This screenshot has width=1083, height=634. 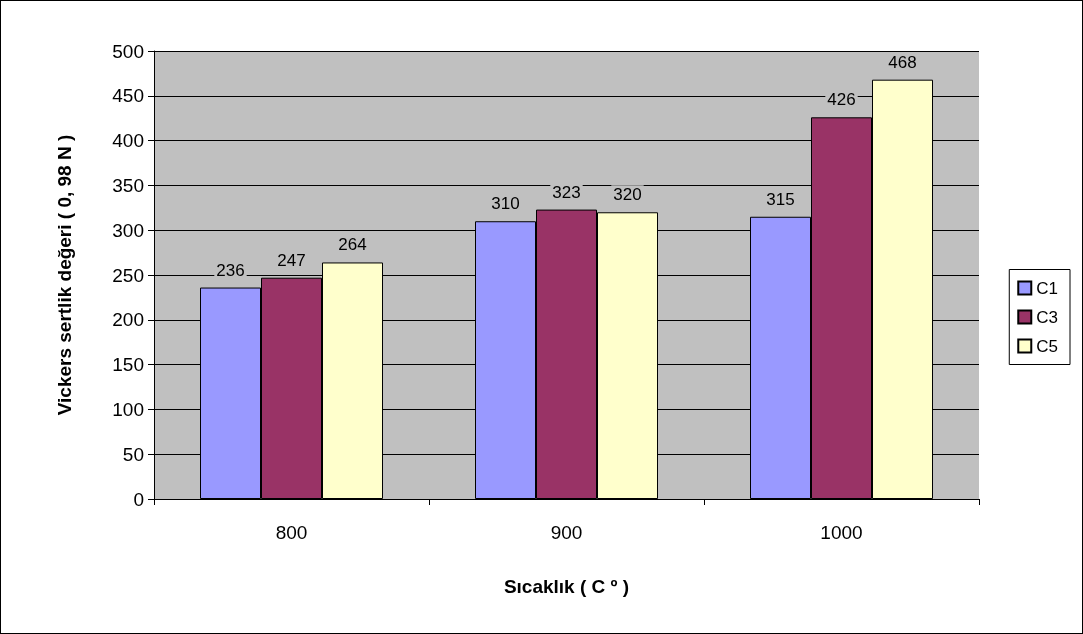 I want to click on y-tick-label: 450, so click(x=128, y=96).